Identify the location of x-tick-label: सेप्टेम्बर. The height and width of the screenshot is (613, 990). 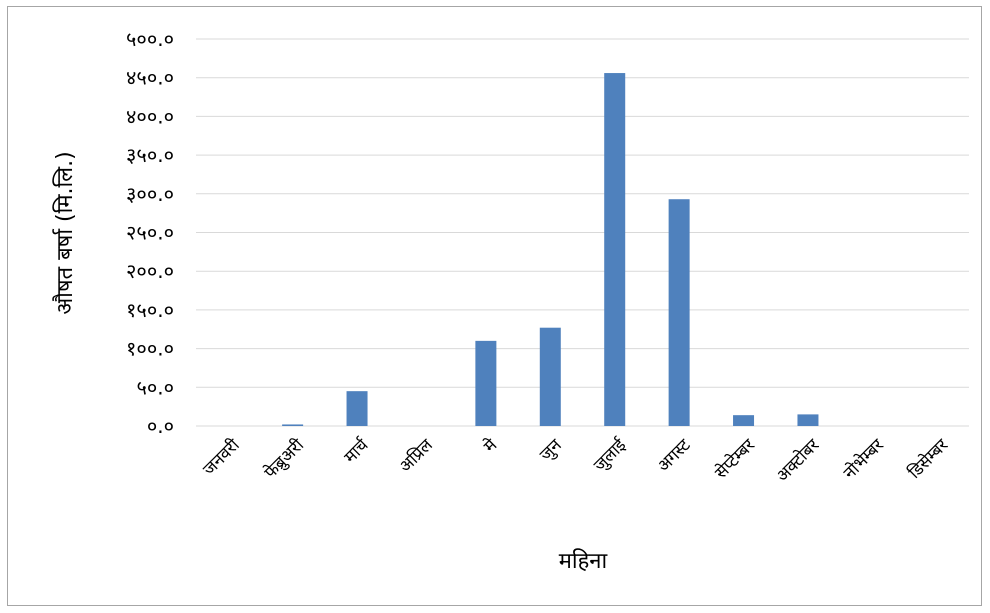
(735, 458).